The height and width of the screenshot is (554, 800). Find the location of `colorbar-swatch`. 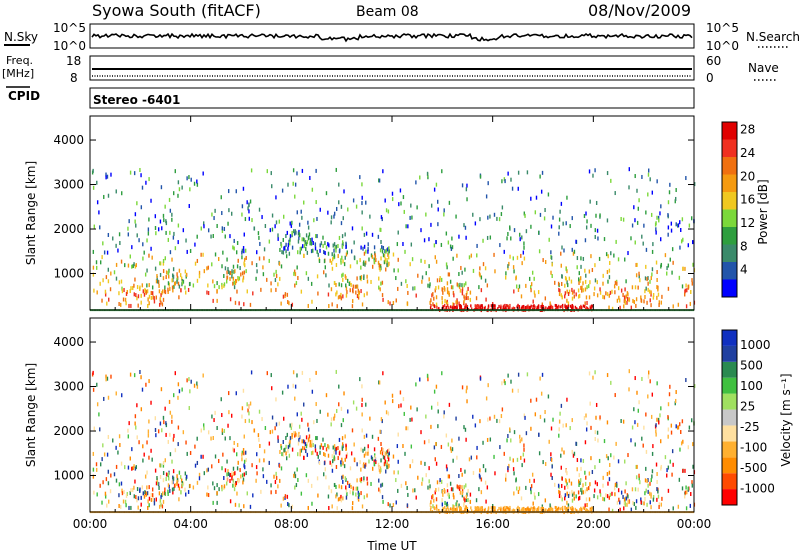

colorbar-swatch is located at coordinates (729, 148).